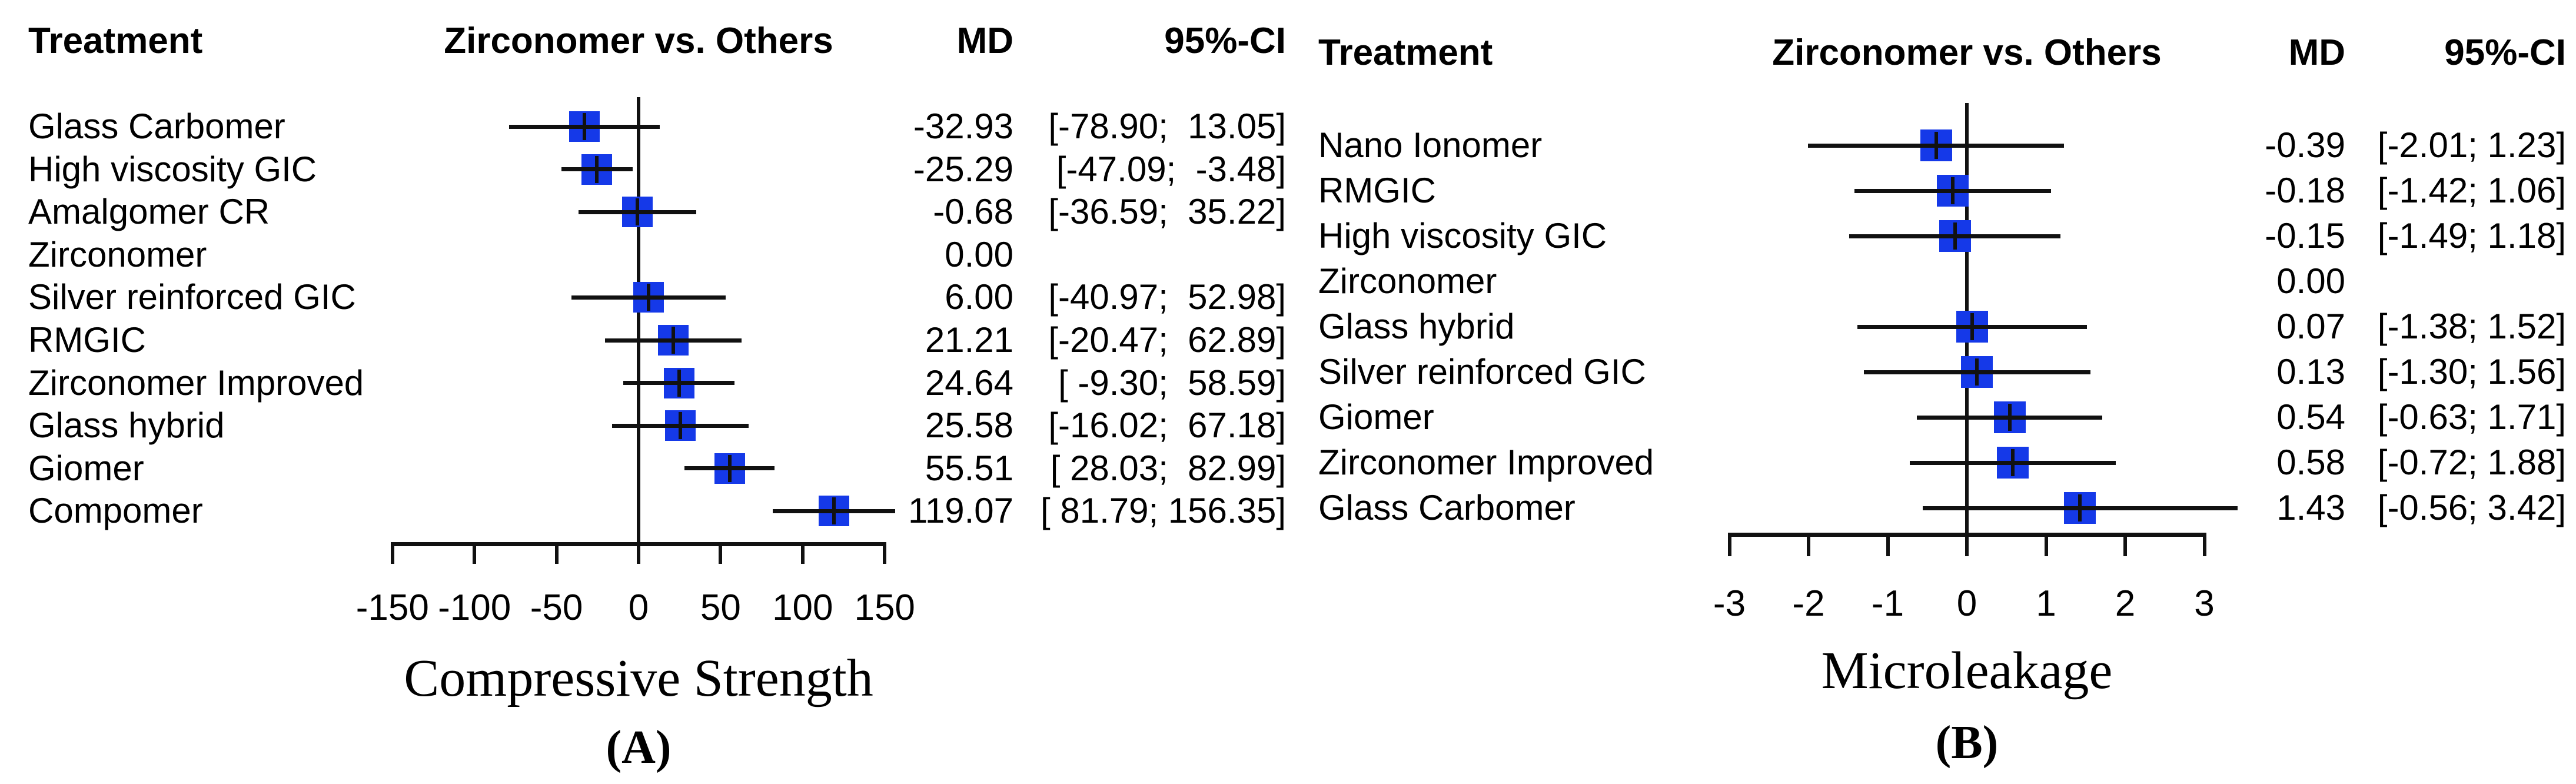 This screenshot has width=2576, height=784. I want to click on x-axis-tick-label: 2, so click(2125, 603).